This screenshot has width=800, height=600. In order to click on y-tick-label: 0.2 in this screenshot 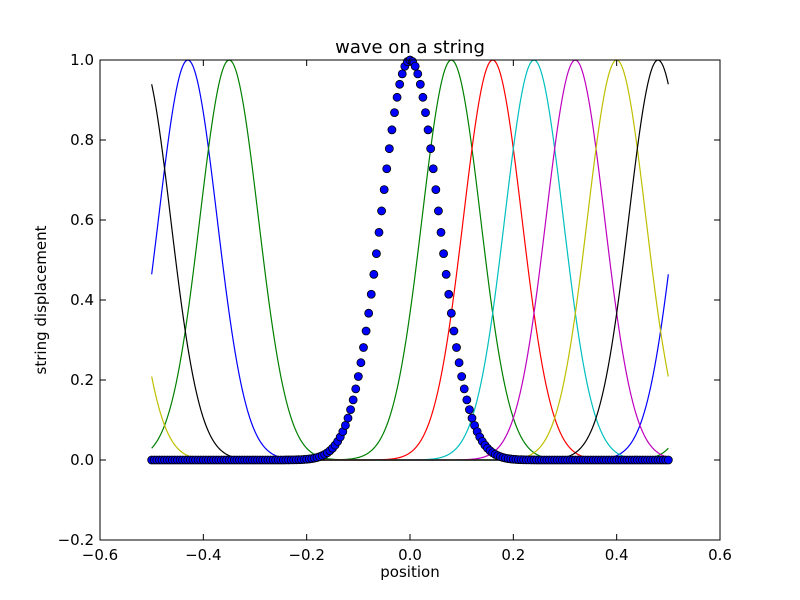, I will do `click(82, 380)`.